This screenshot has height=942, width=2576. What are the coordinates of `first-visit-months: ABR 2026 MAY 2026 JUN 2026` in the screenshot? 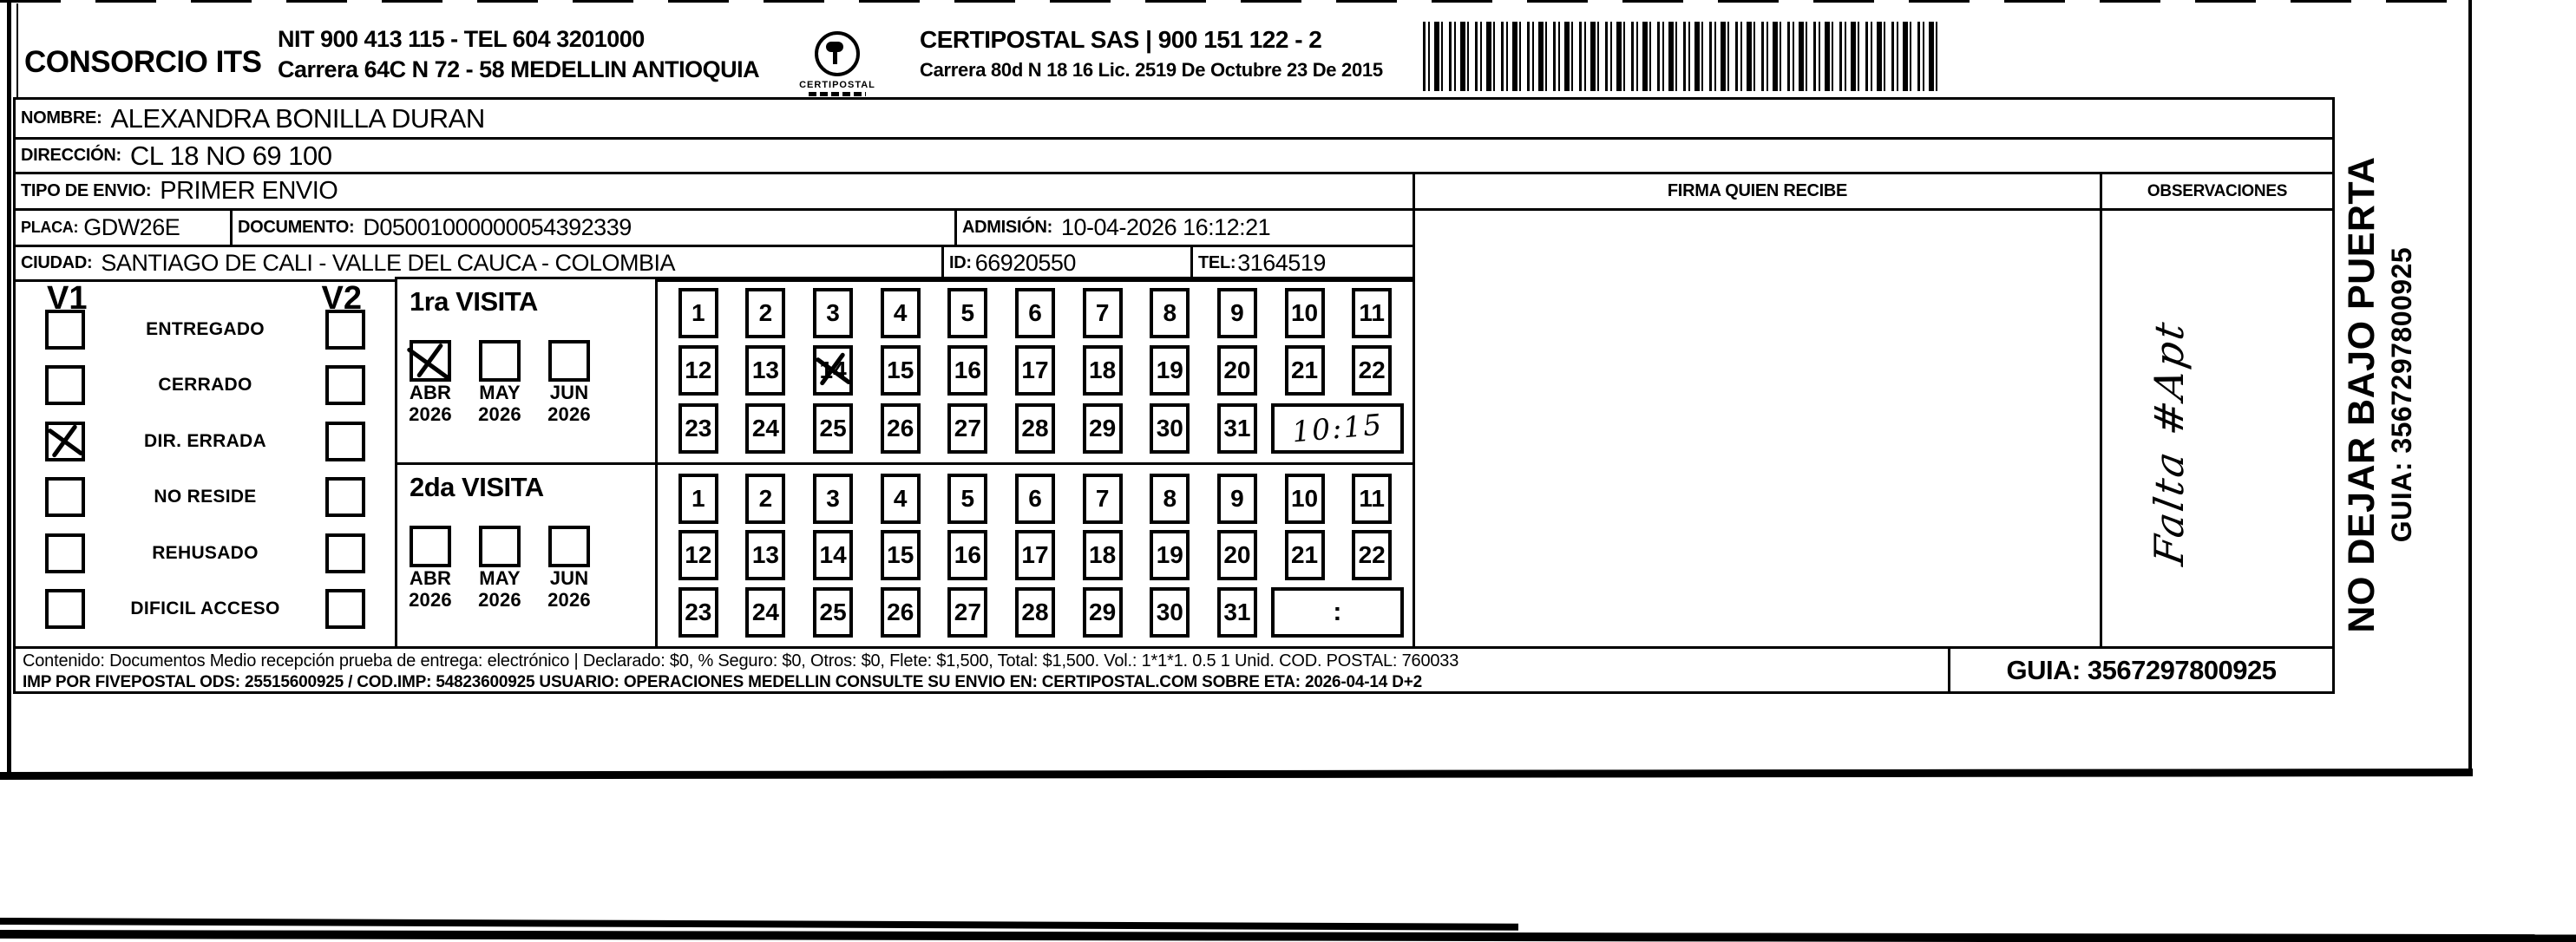 It's located at (532, 382).